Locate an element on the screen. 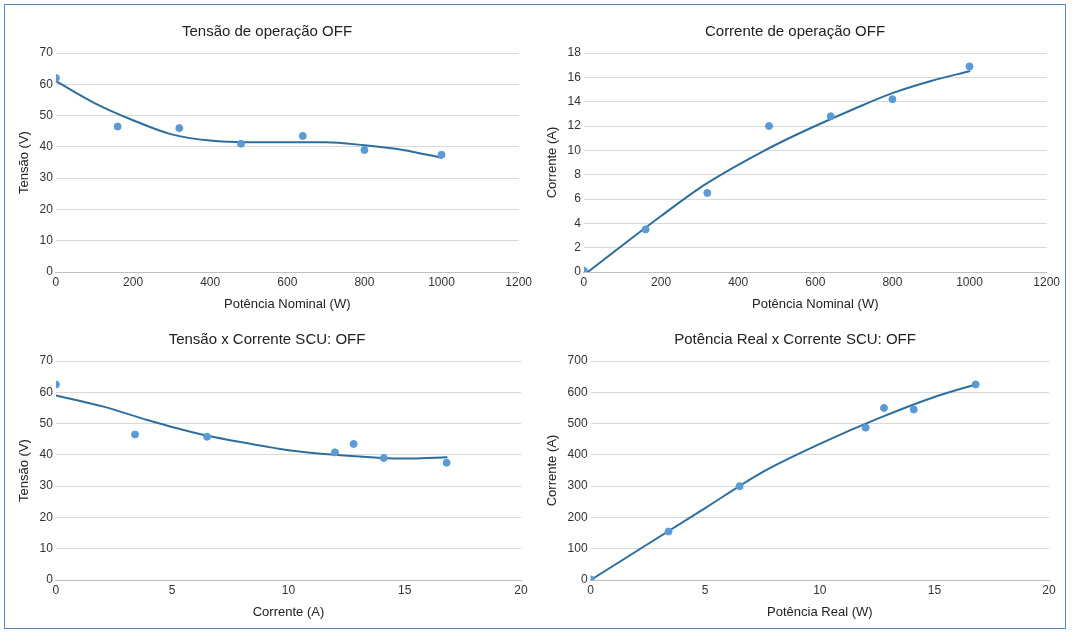 Image resolution: width=1072 pixels, height=635 pixels. x-axis-title: Potência Real (W) is located at coordinates (820, 611).